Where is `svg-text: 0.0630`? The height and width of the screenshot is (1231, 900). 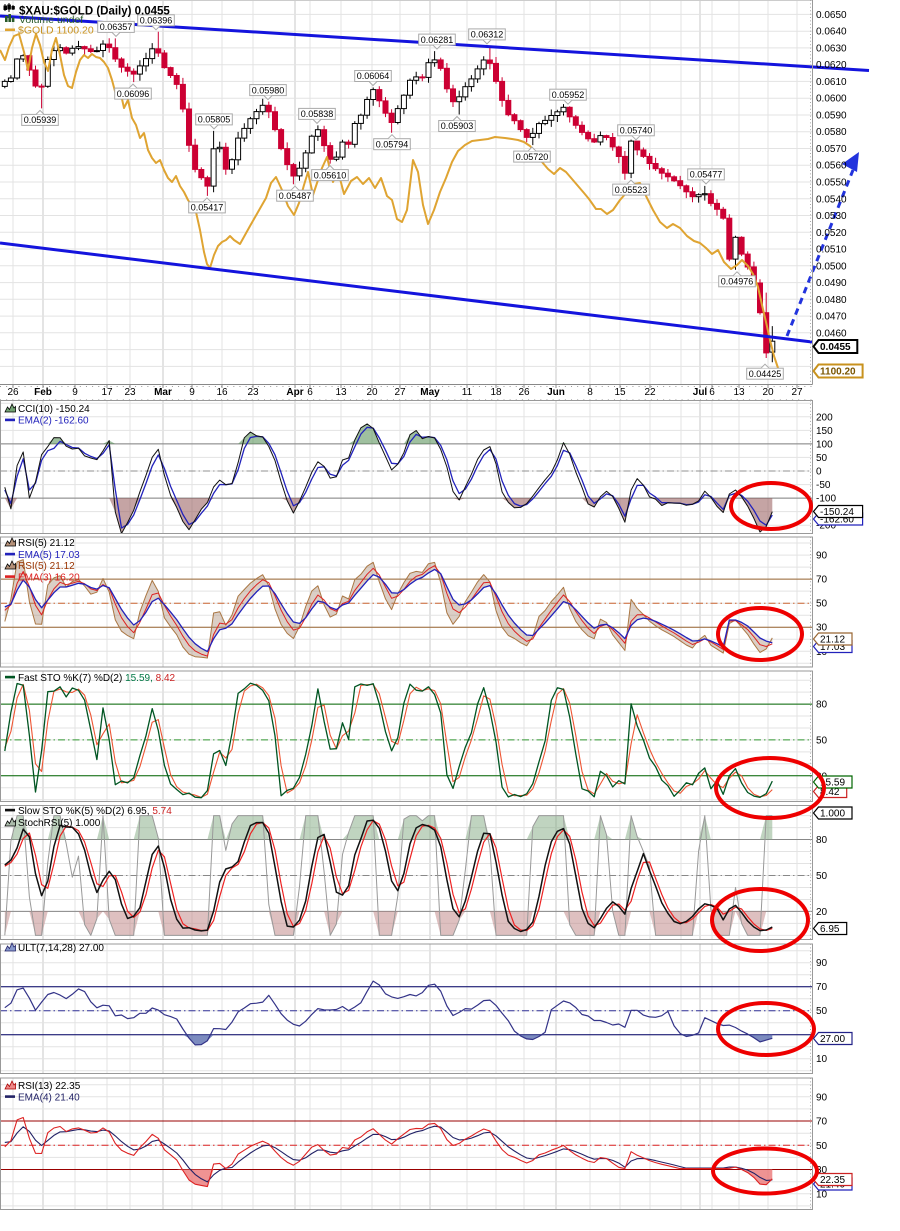
svg-text: 0.0630 is located at coordinates (831, 48).